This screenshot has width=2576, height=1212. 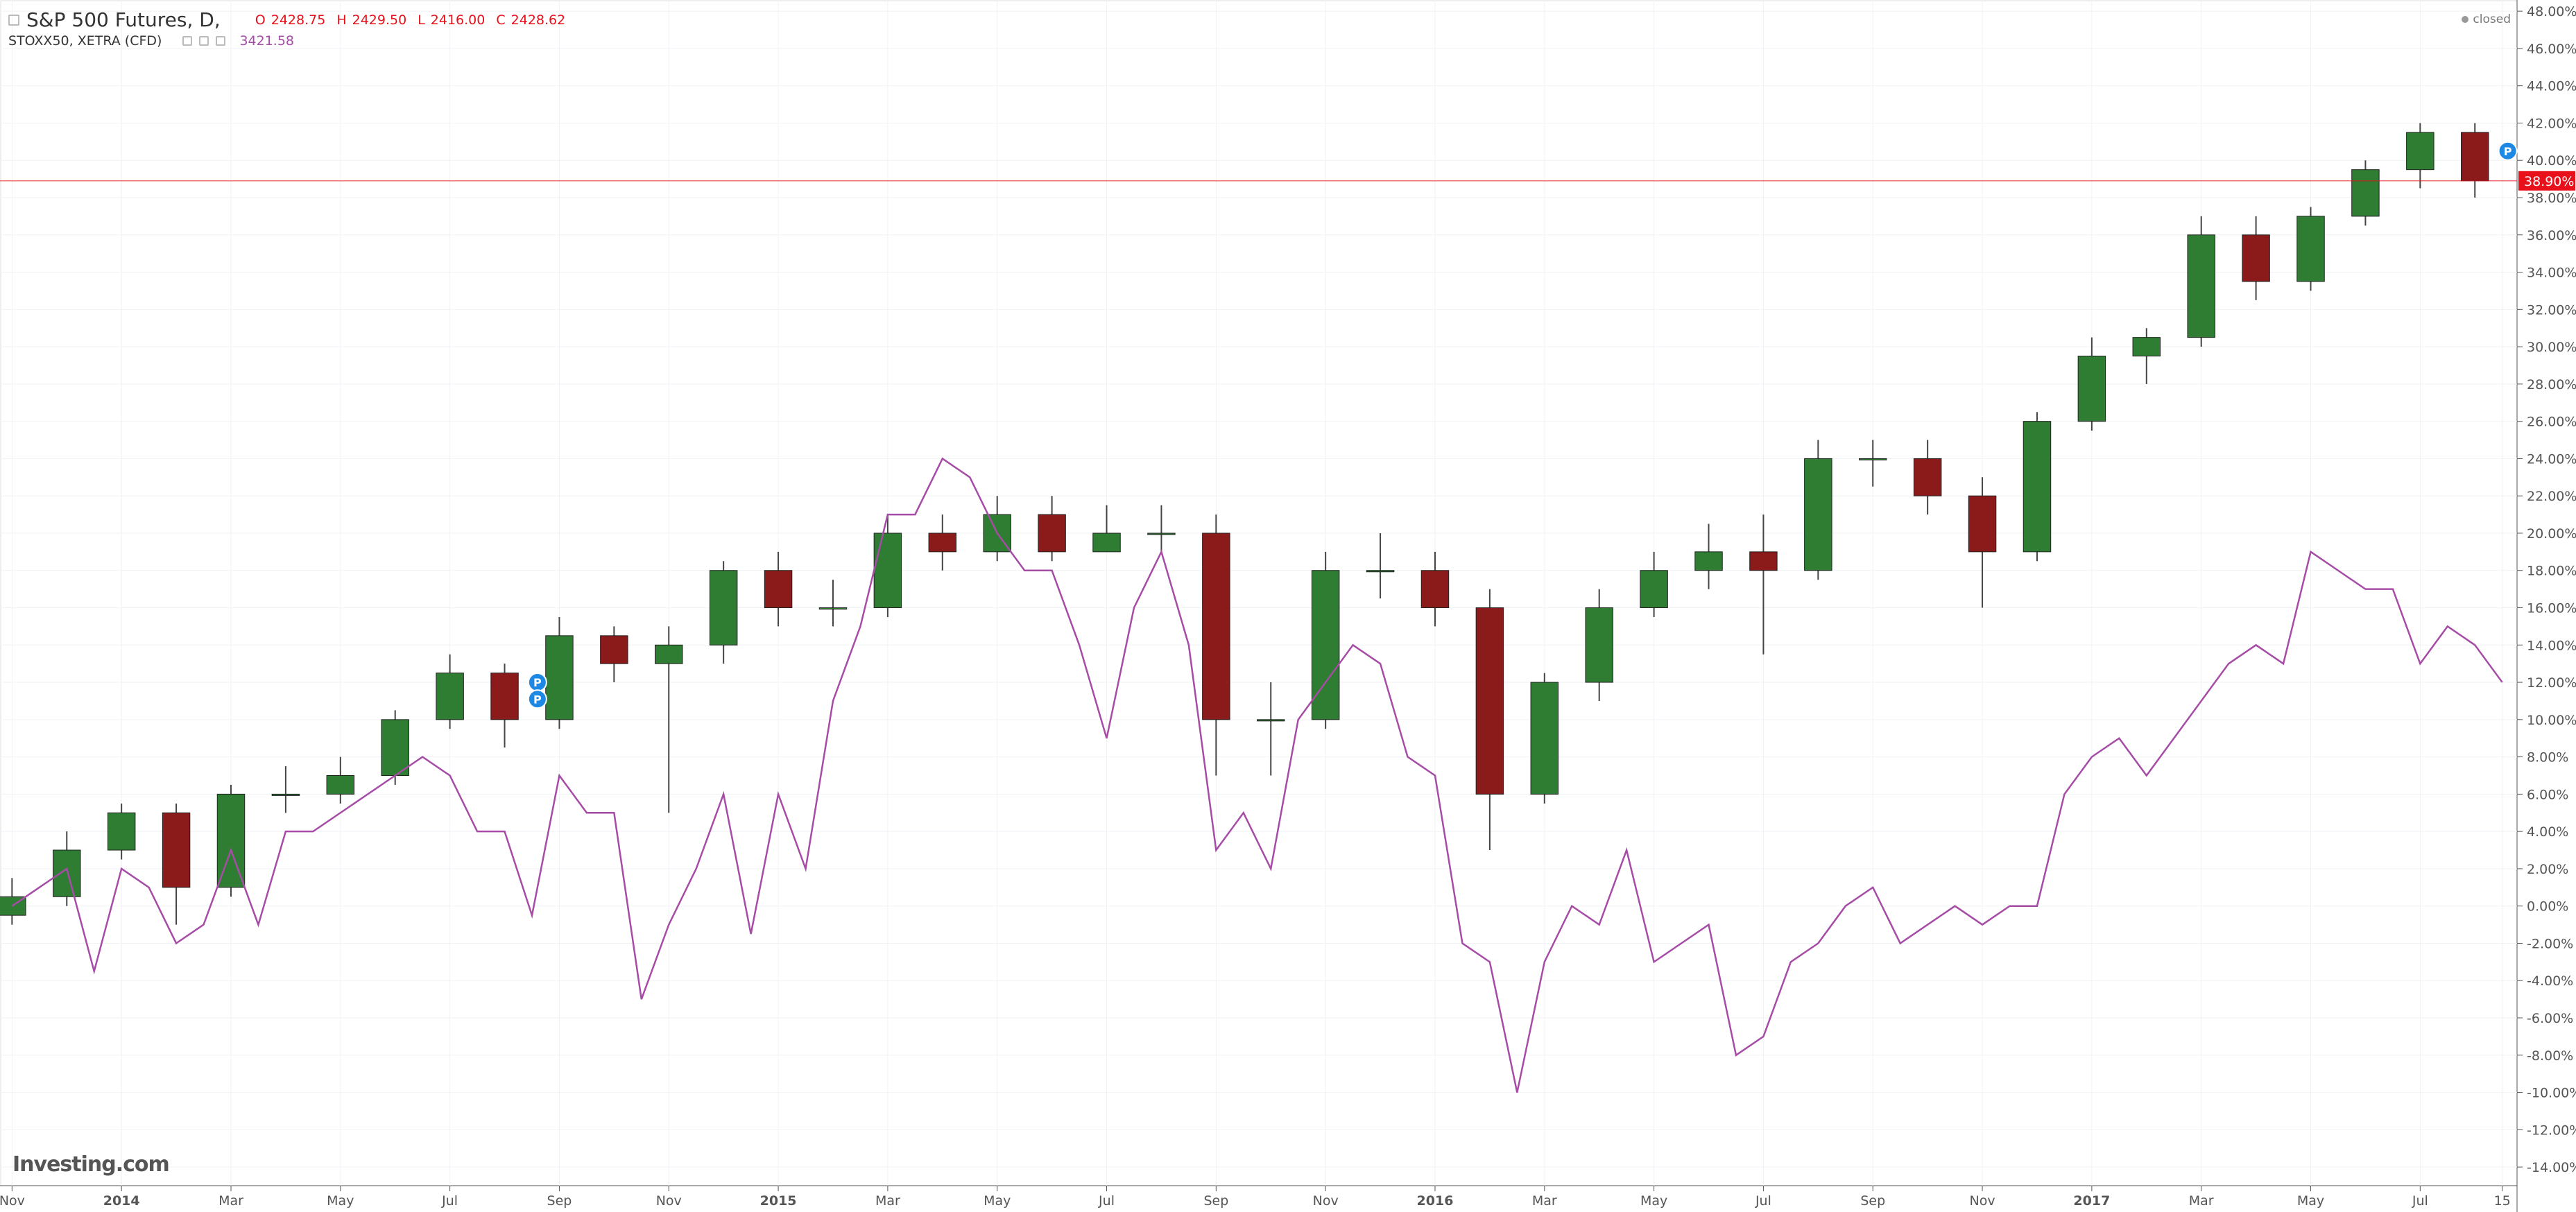 I want to click on y-tick-label: 42.00%, so click(x=2551, y=123).